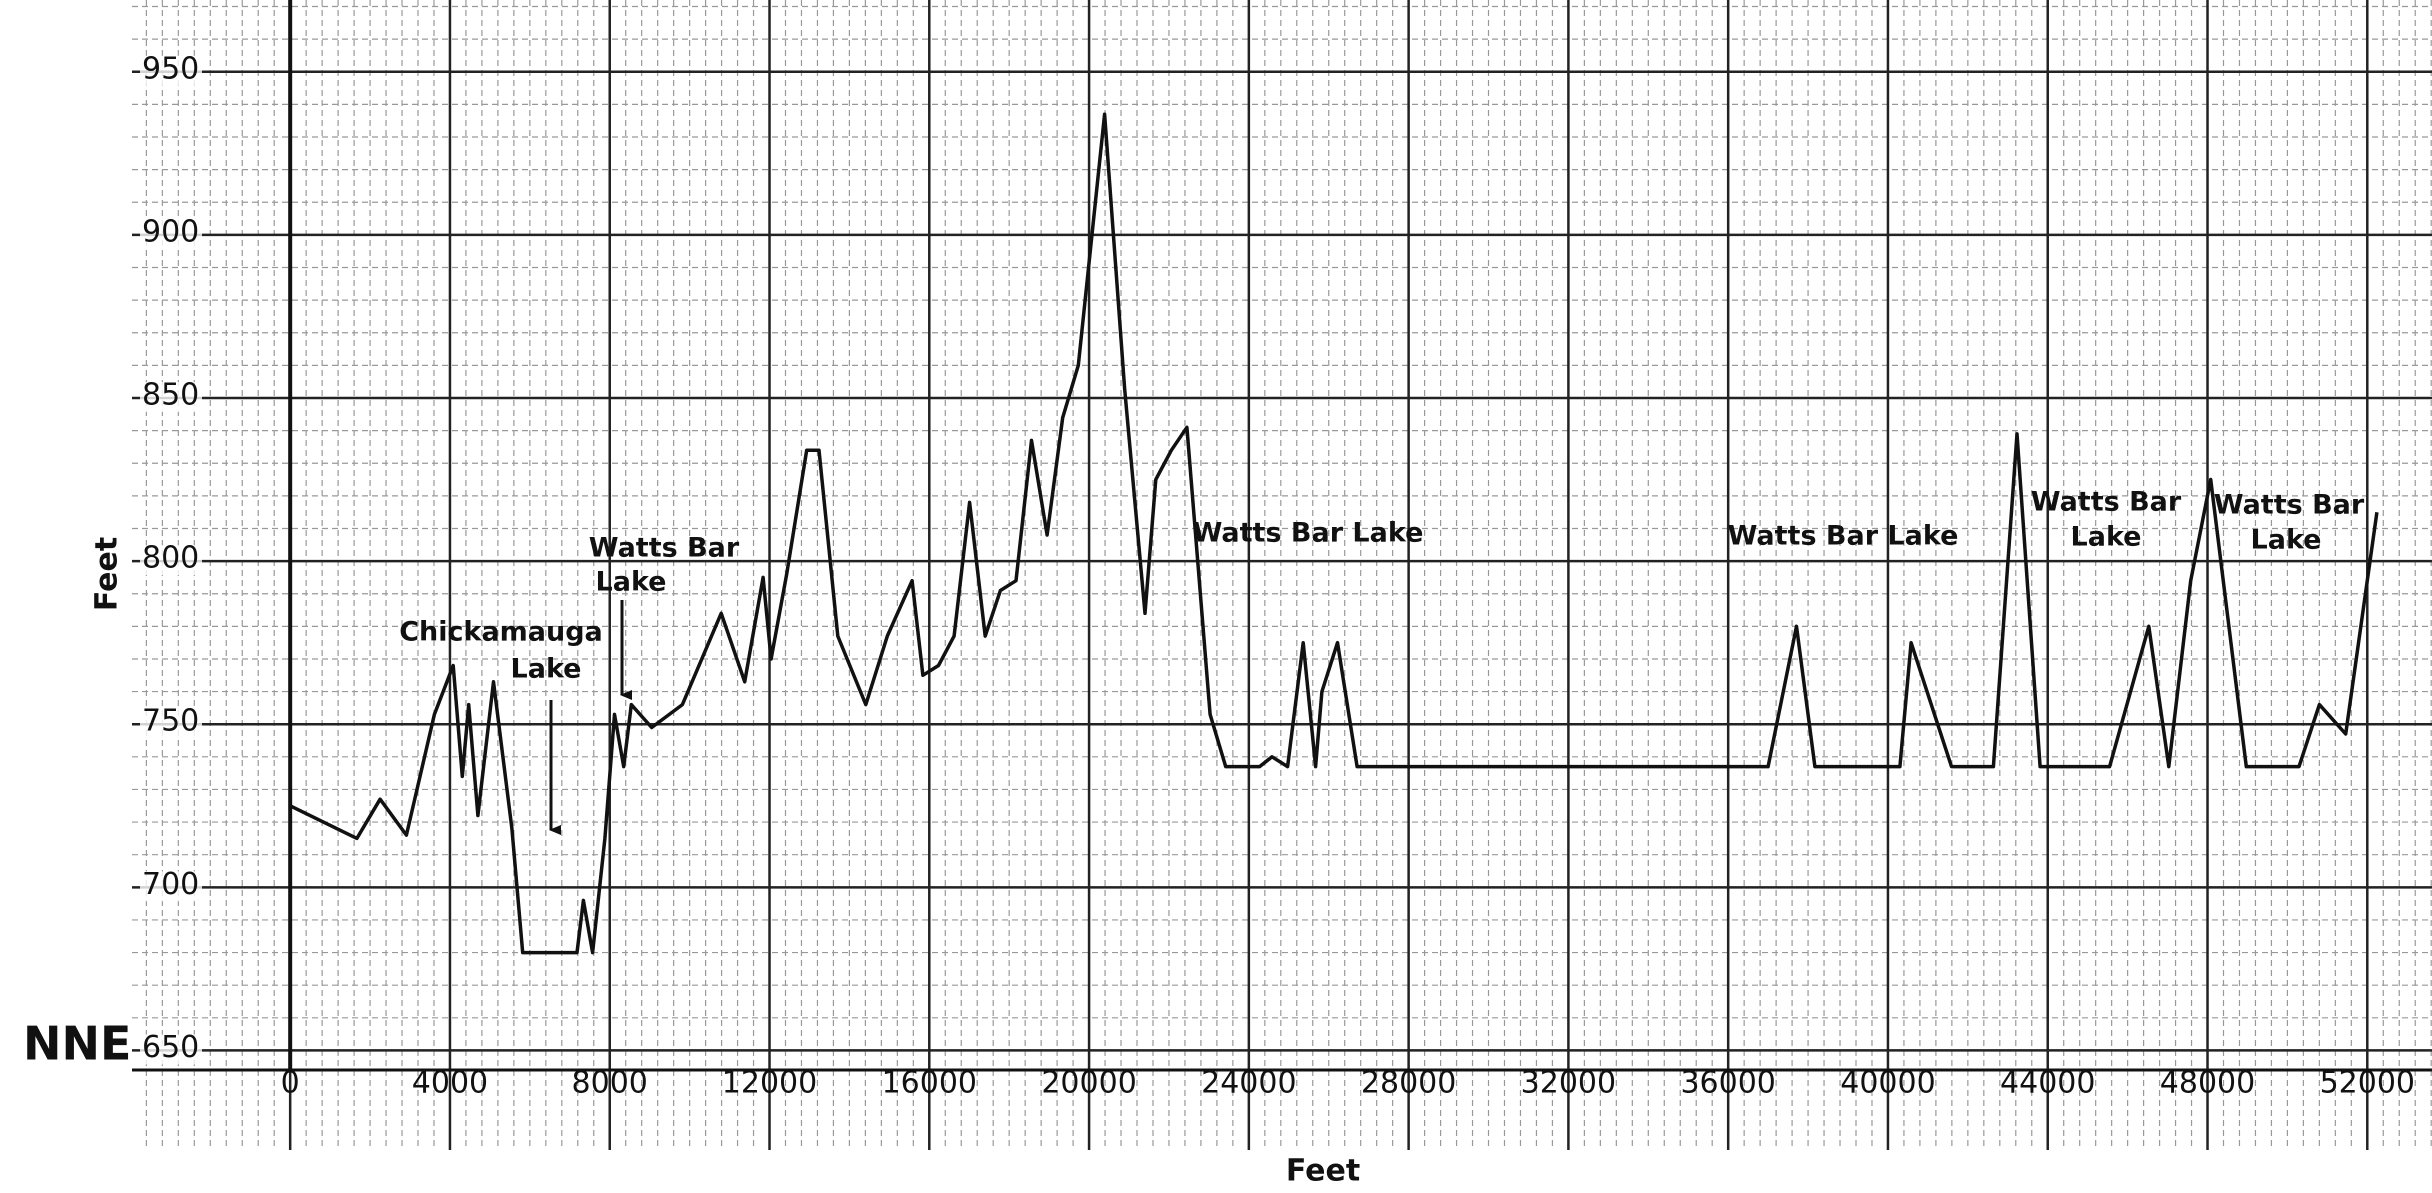  Describe the element at coordinates (2207, 1083) in the screenshot. I see `x-tick-label: 48000` at that location.